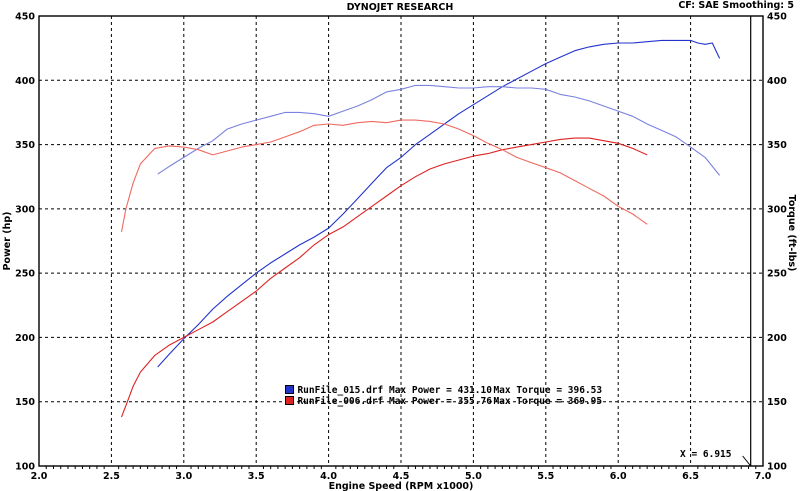  Describe the element at coordinates (618, 476) in the screenshot. I see `x-tick-label: 6.0` at that location.